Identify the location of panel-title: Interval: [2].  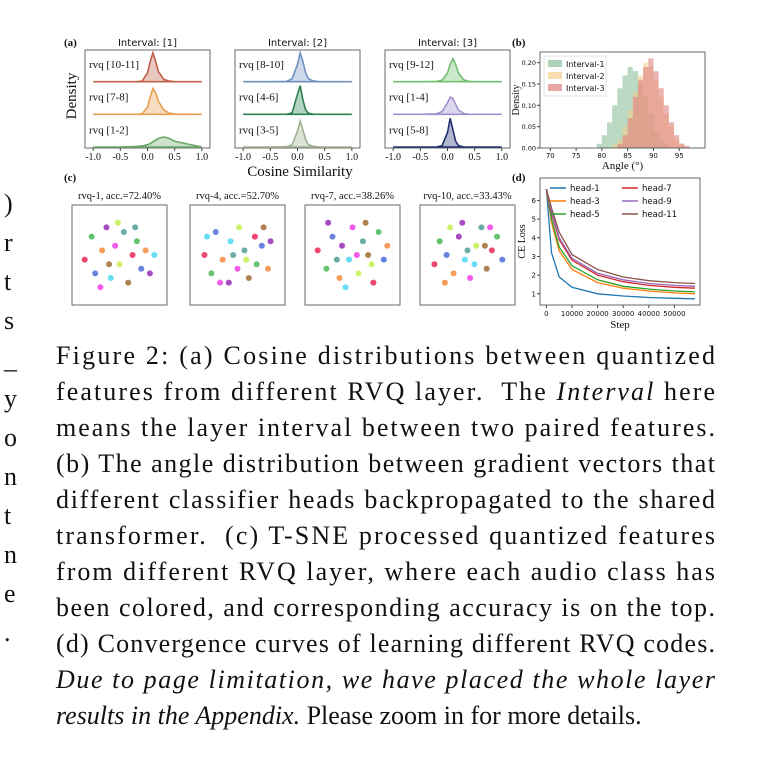
(297, 43).